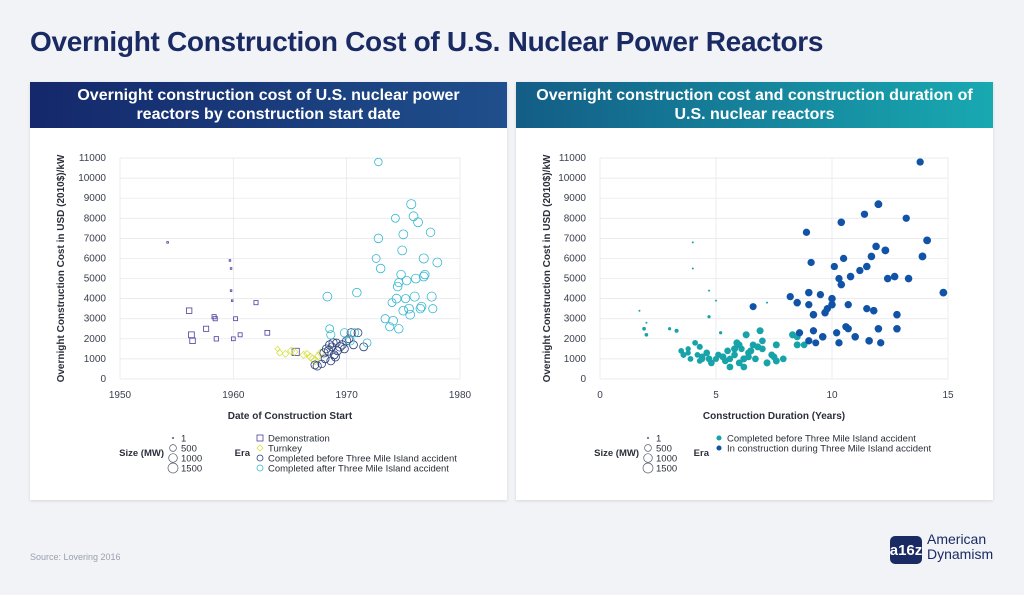  What do you see at coordinates (948, 395) in the screenshot?
I see `x-tick-label: 15` at bounding box center [948, 395].